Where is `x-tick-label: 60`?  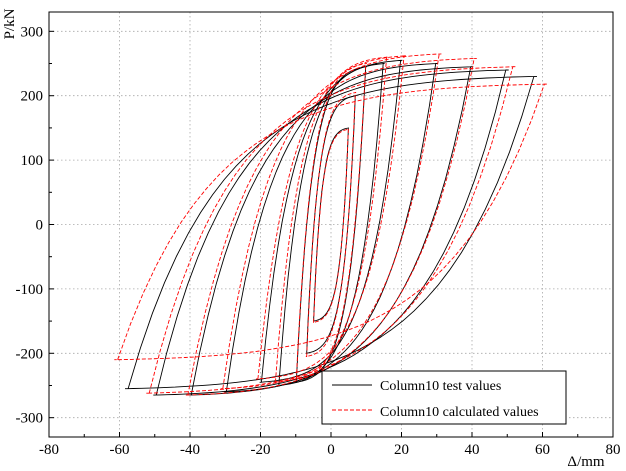
x-tick-label: 60 is located at coordinates (542, 450).